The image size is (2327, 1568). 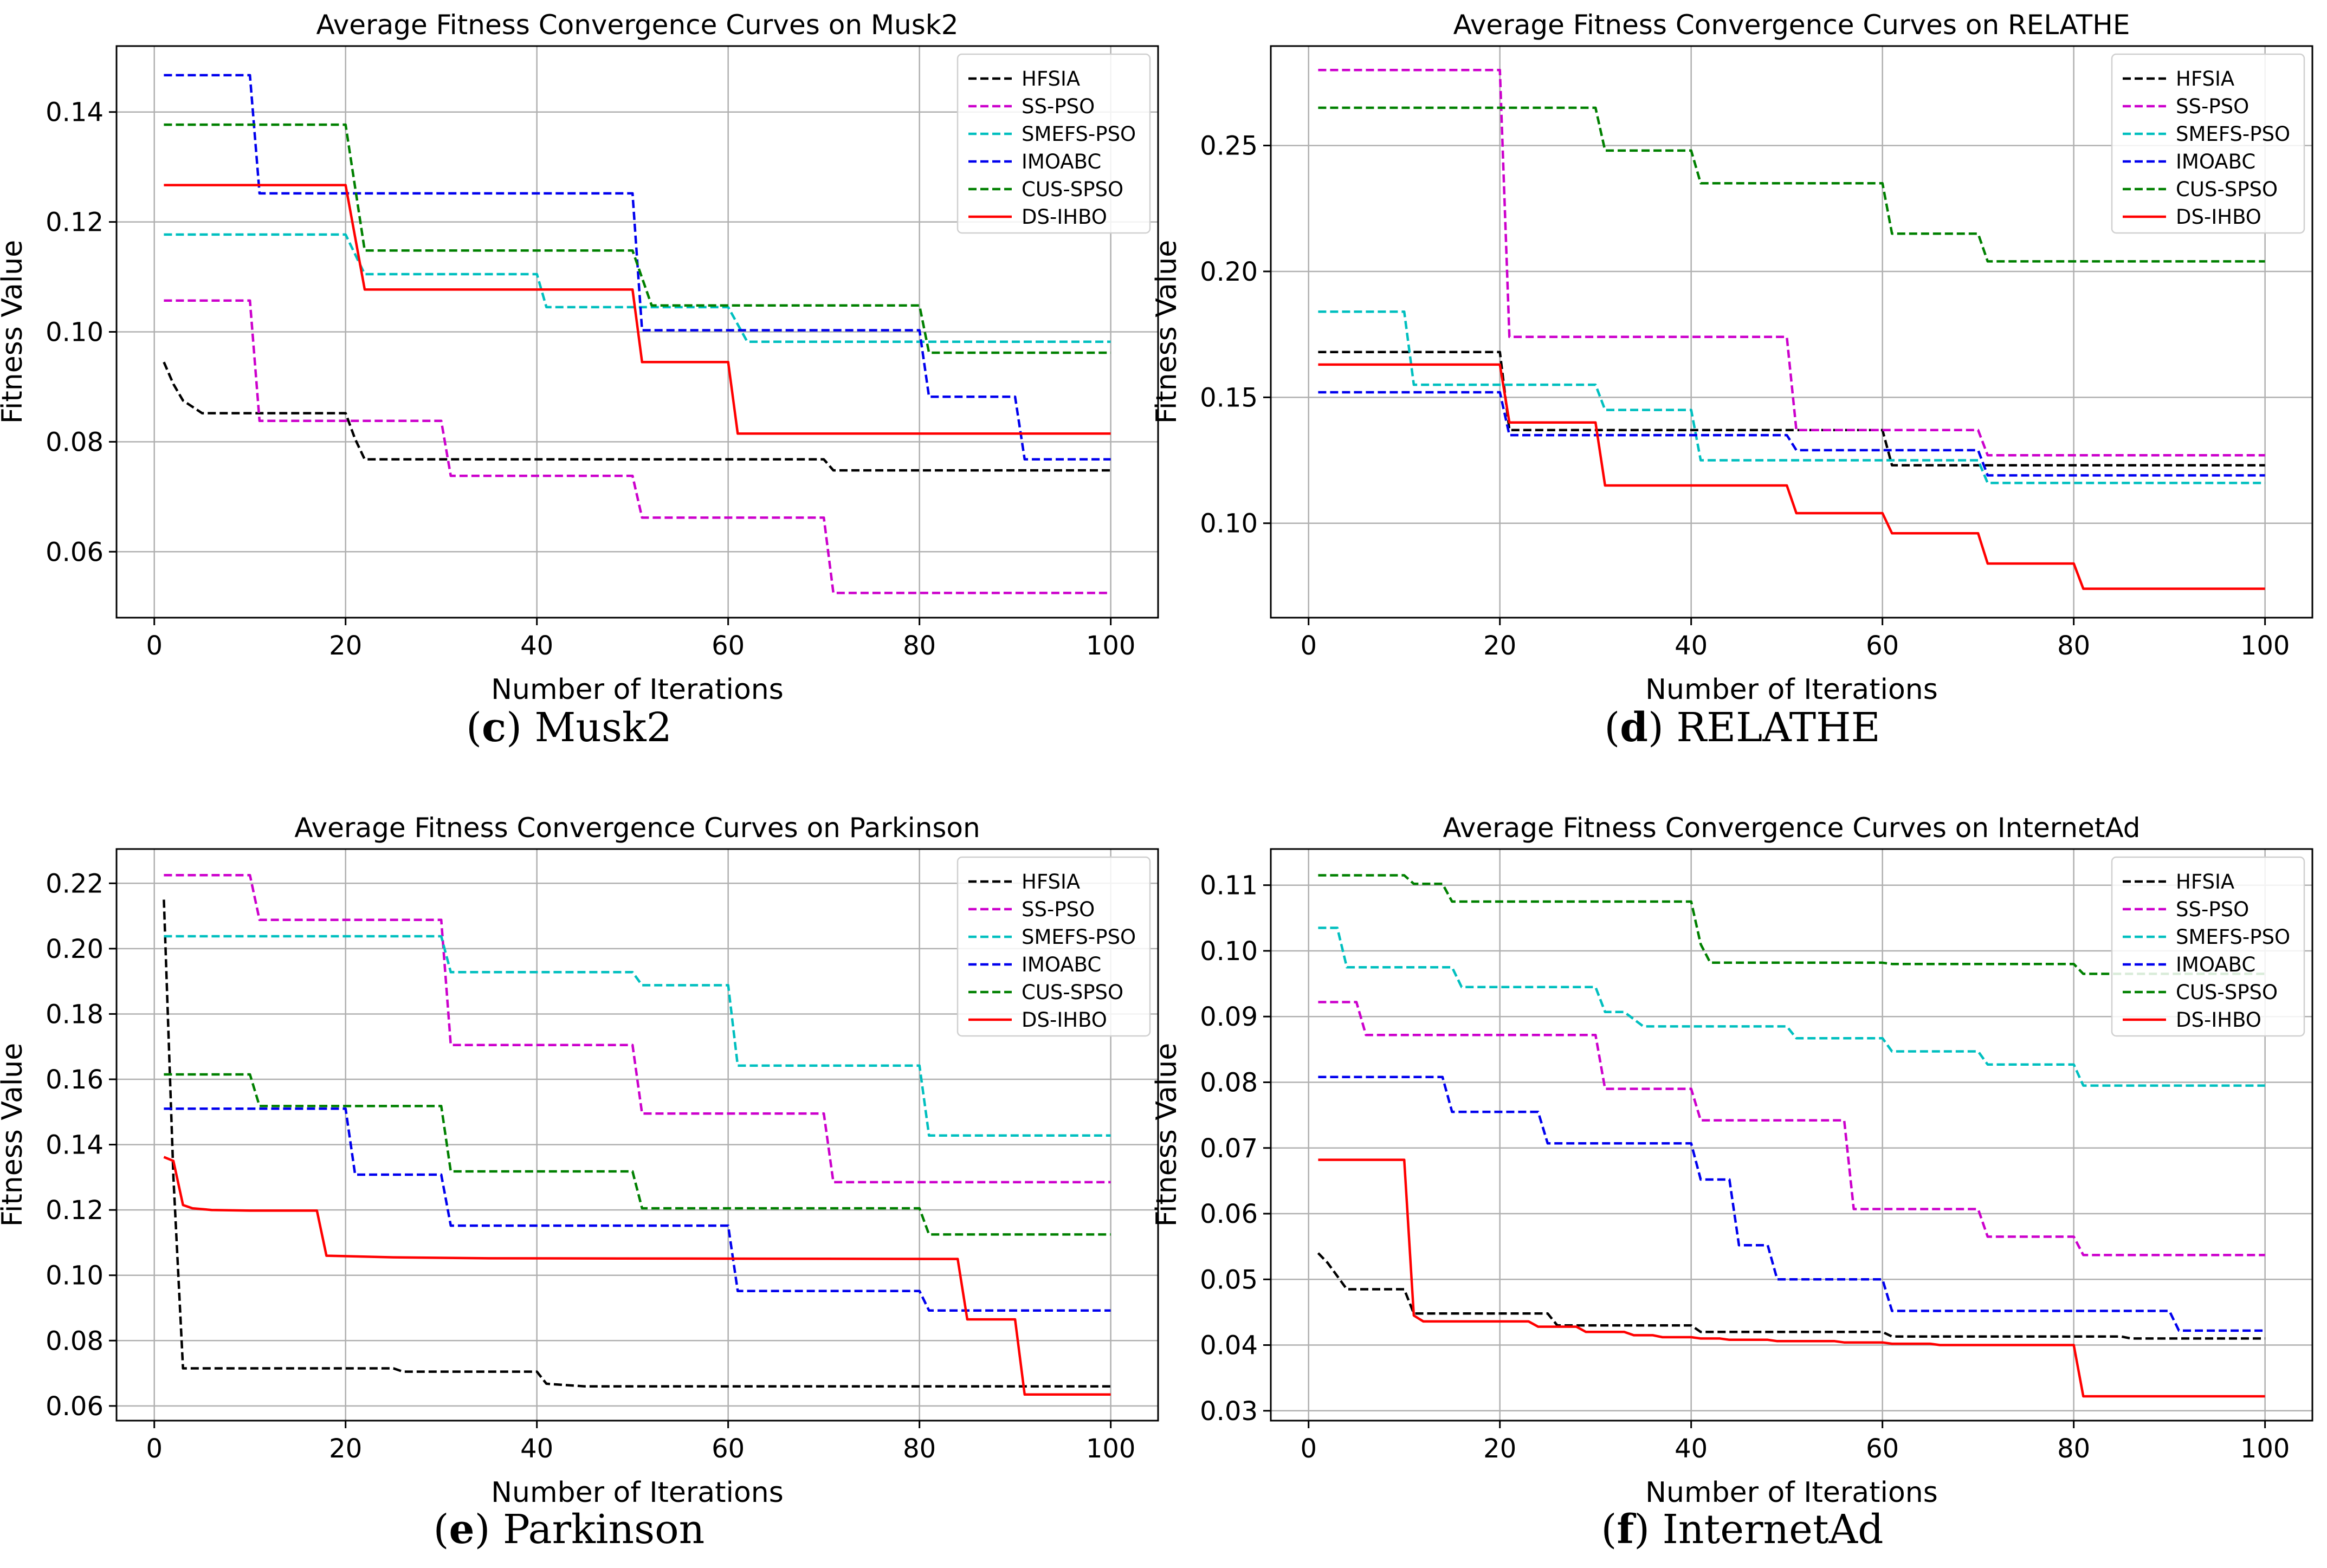 What do you see at coordinates (569, 727) in the screenshot?
I see `caption-musk2: (c) Musk2` at bounding box center [569, 727].